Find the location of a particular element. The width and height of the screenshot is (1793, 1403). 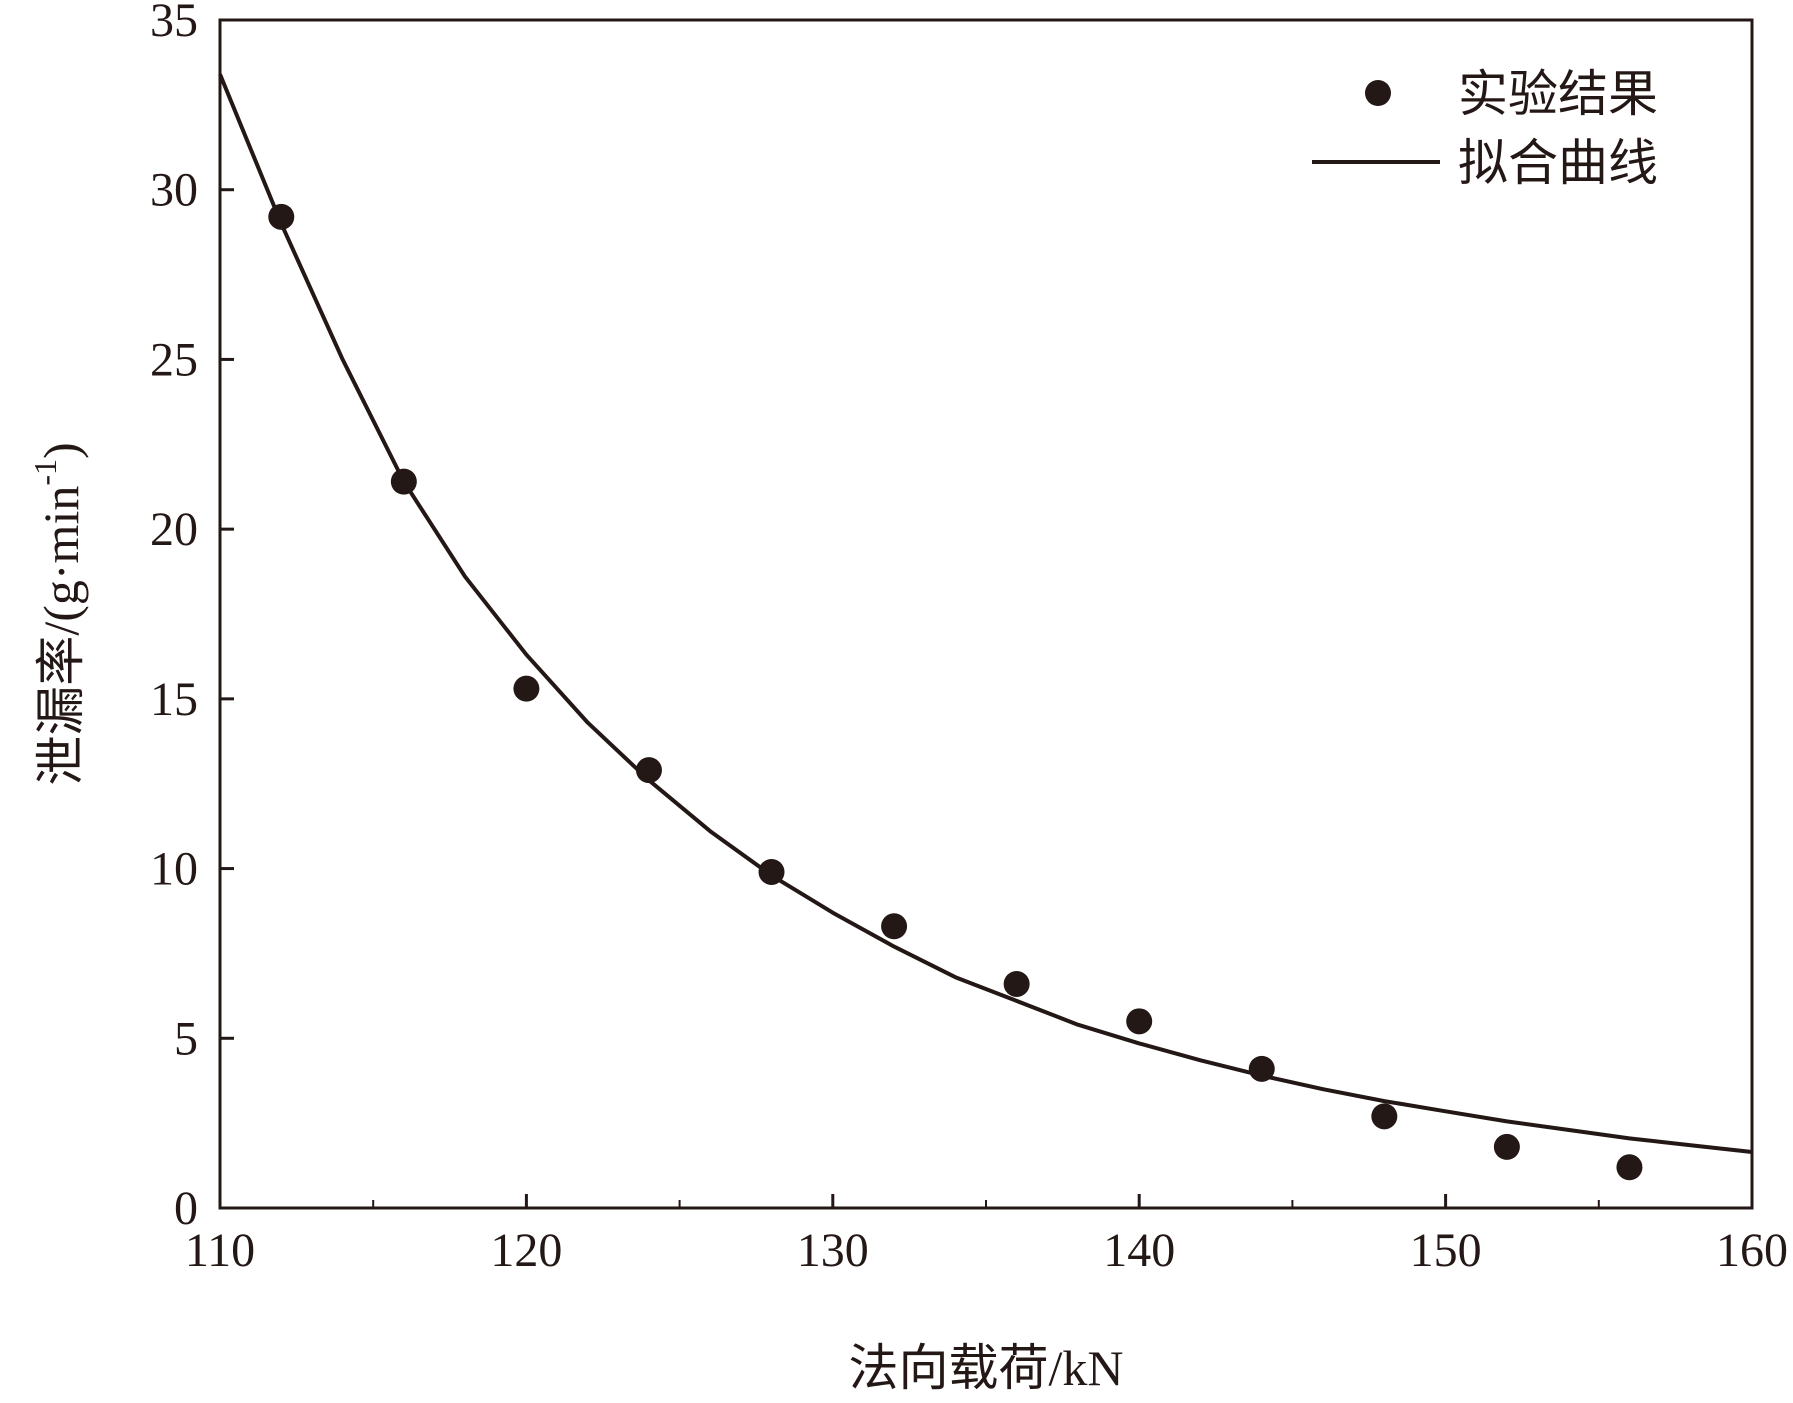

y-tick-label-5: 25 is located at coordinates (174, 359).